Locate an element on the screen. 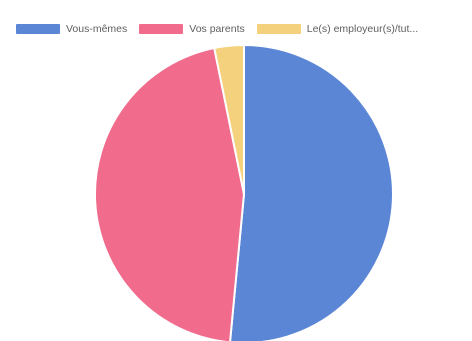  legend-swatch-vous-memes is located at coordinates (38, 29).